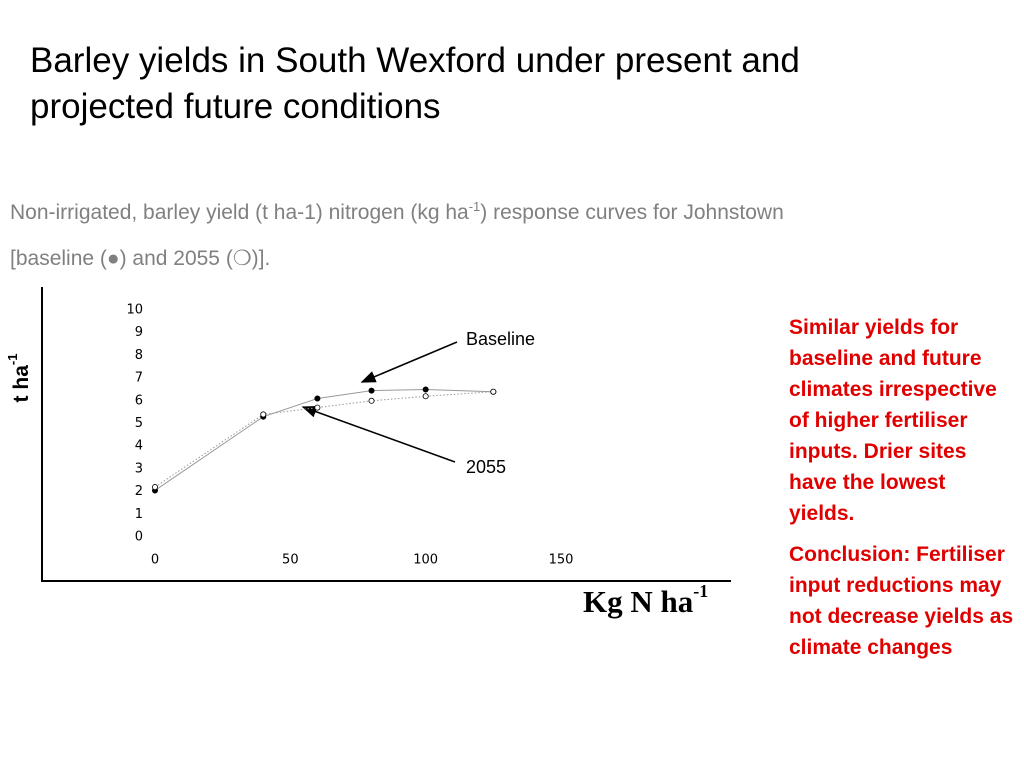 The width and height of the screenshot is (1024, 768). I want to click on x-tick-label: 0, so click(155, 560).